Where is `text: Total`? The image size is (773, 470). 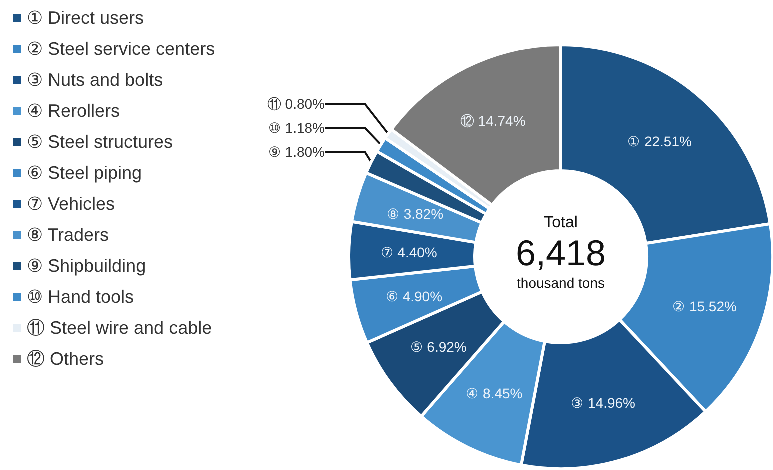
text: Total is located at coordinates (561, 223).